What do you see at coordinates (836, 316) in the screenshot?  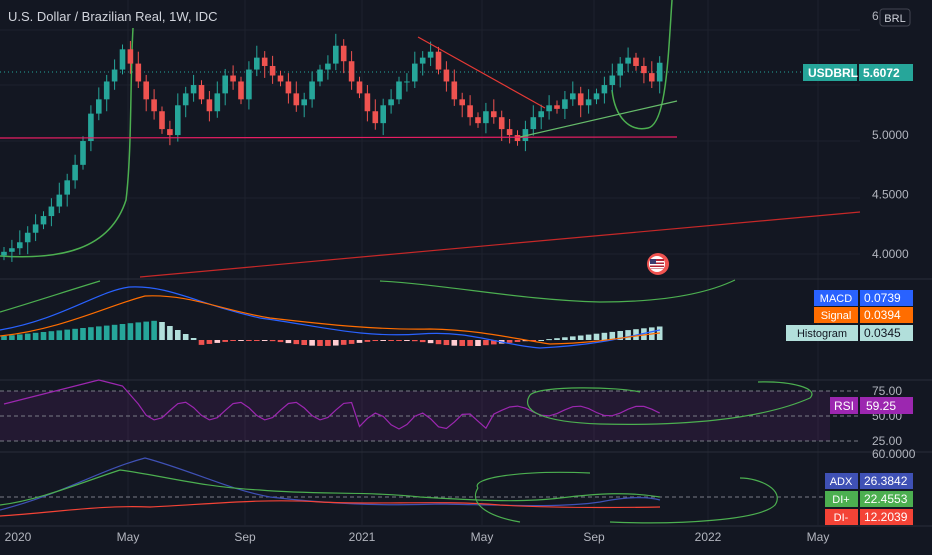 I see `signal-label: Signal` at bounding box center [836, 316].